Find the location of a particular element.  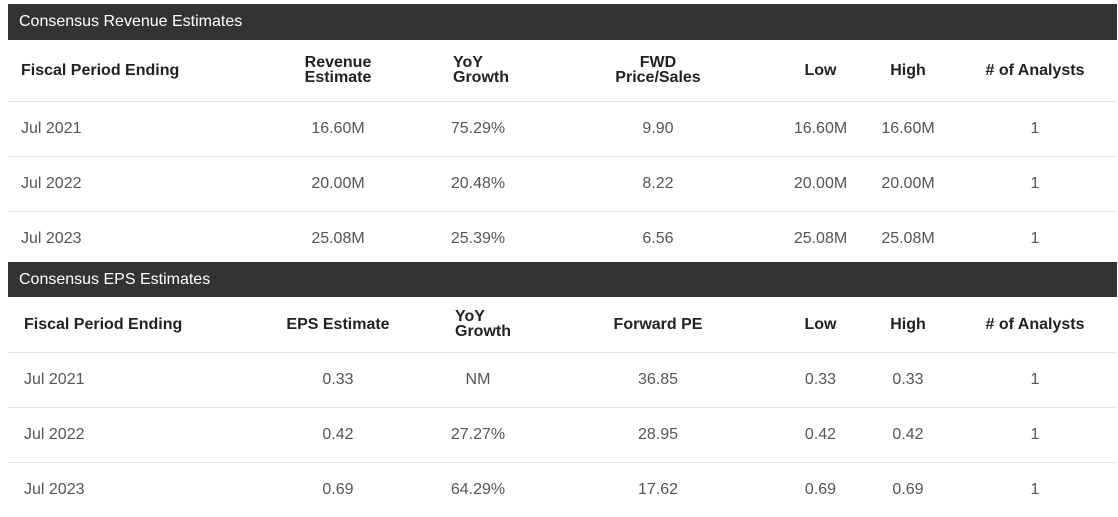

eps-cell-high: 0.33 is located at coordinates (908, 379).